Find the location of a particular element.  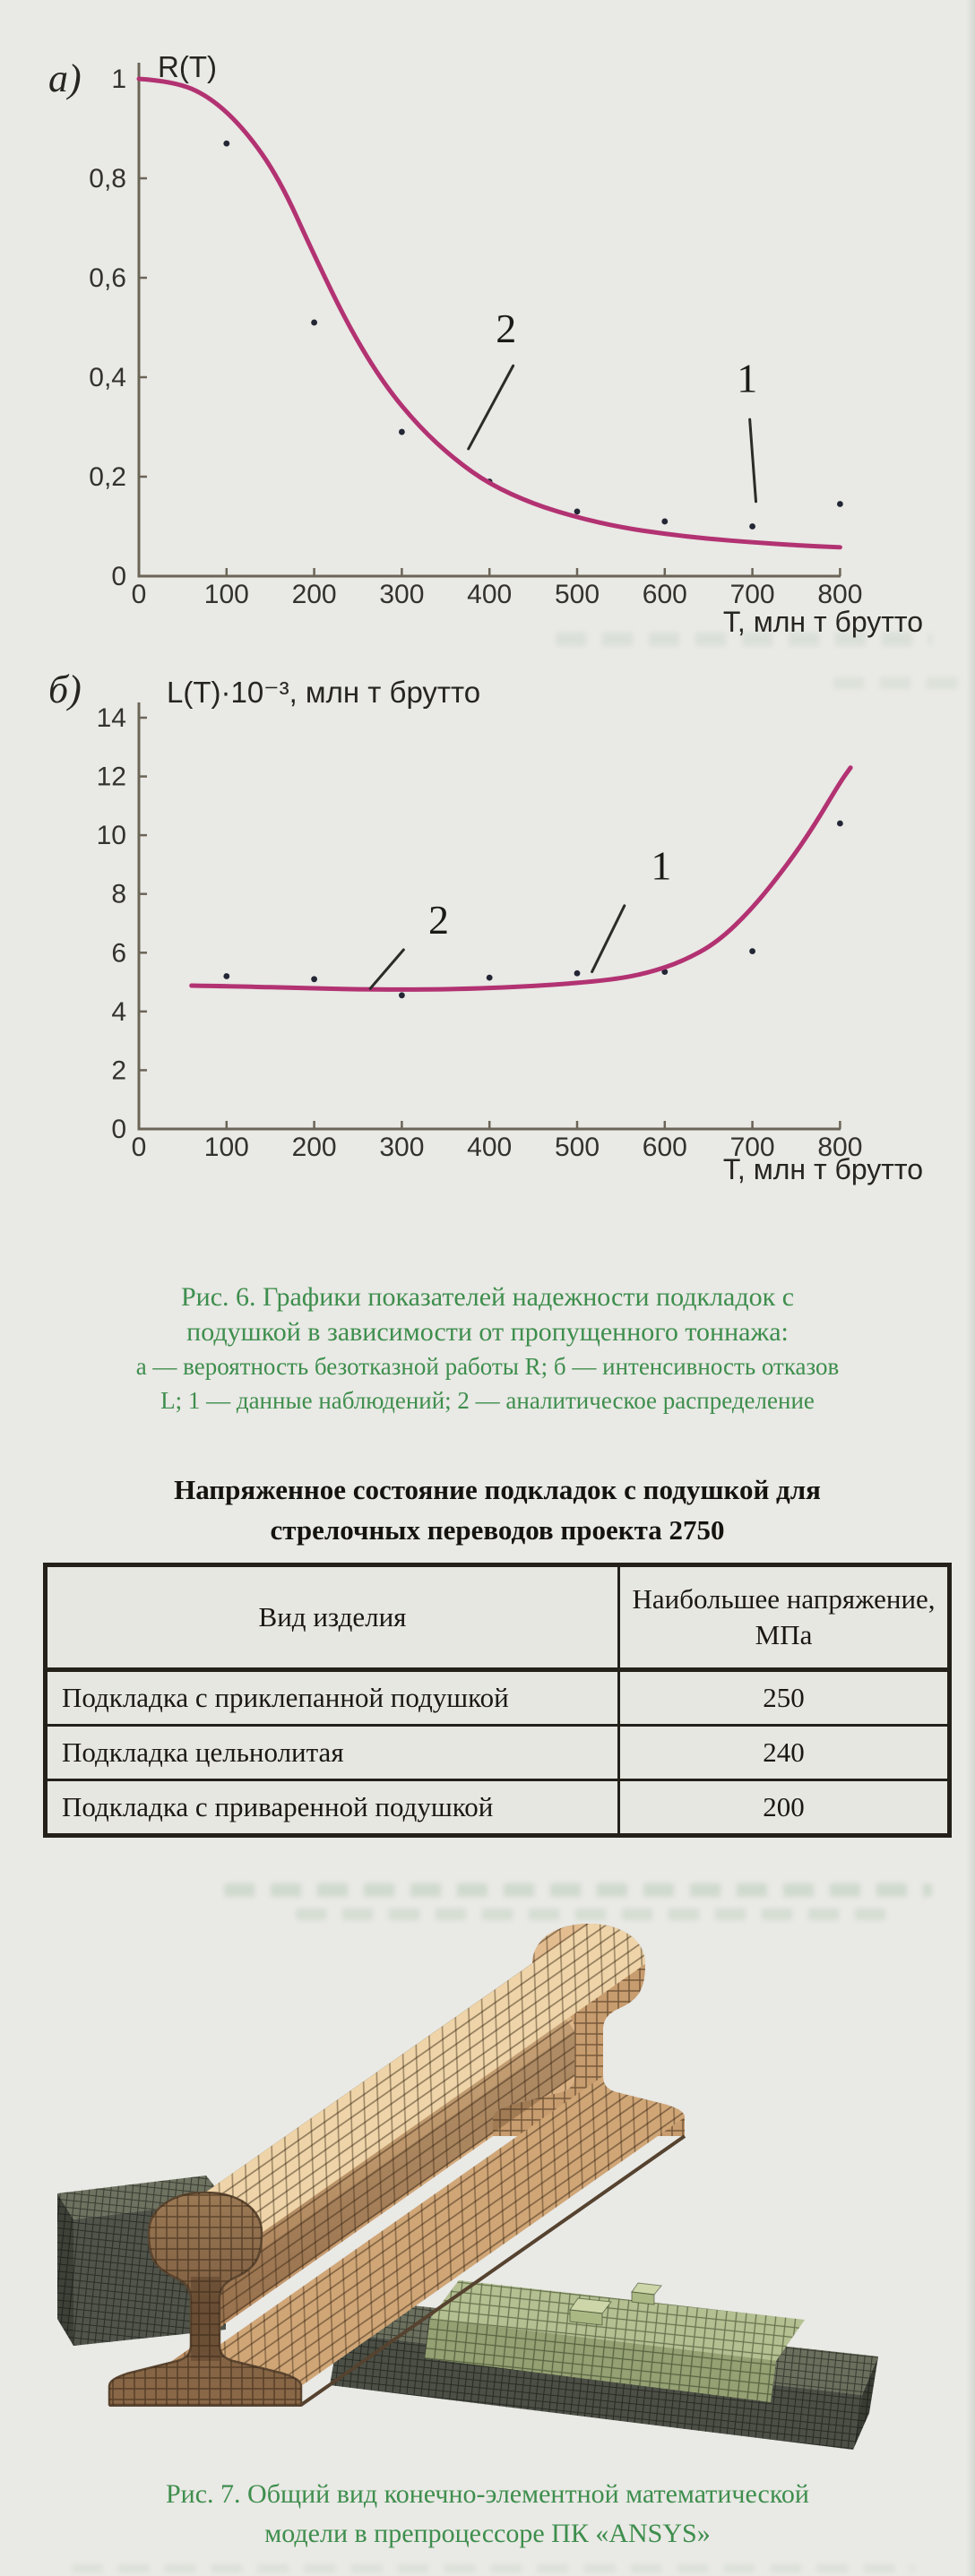

y-tick-label: 14 is located at coordinates (111, 718).